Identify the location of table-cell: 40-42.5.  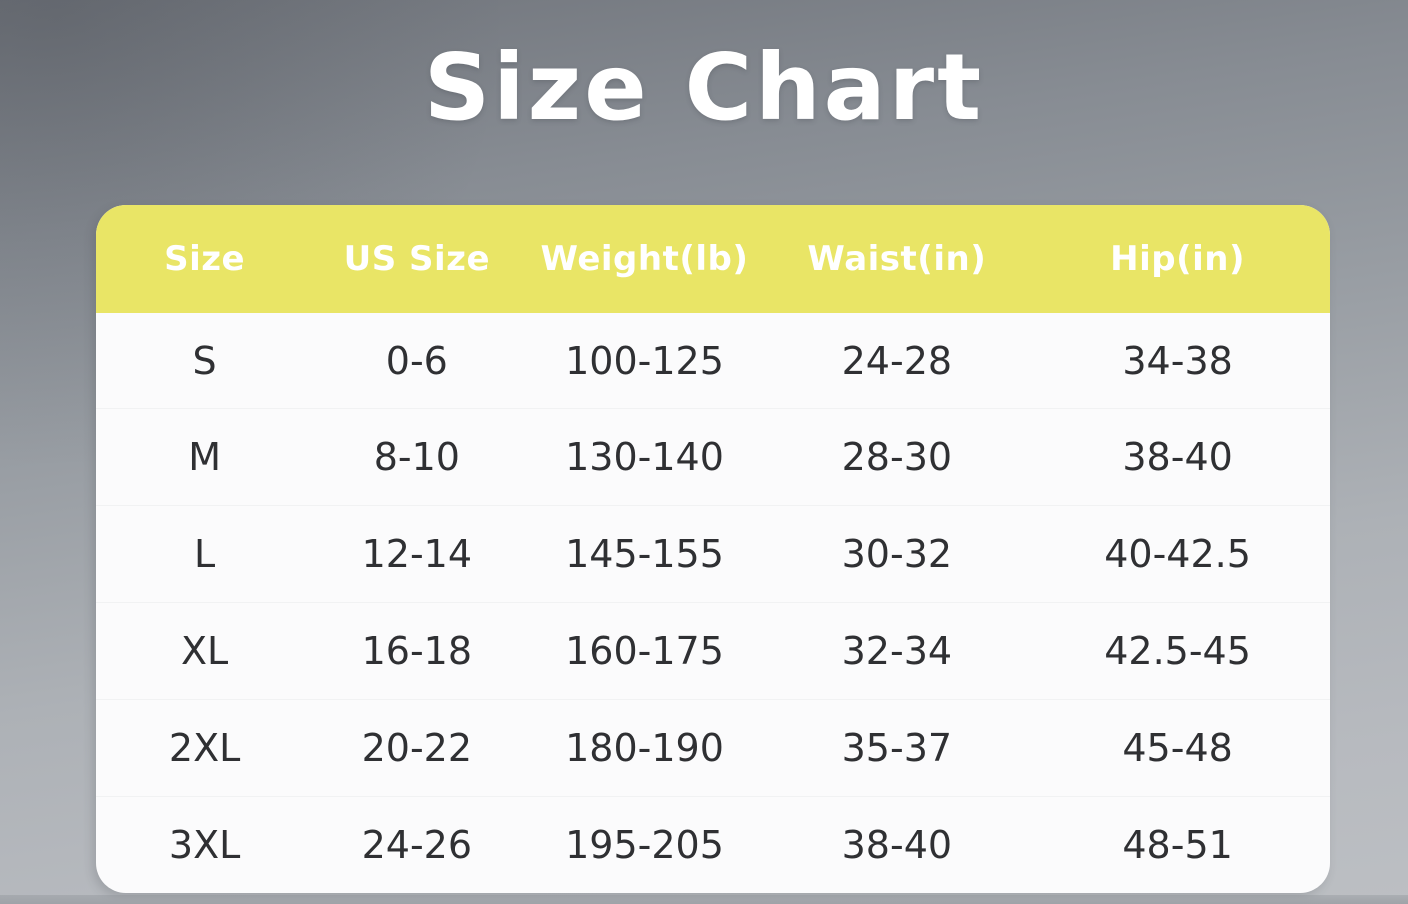
(1177, 554).